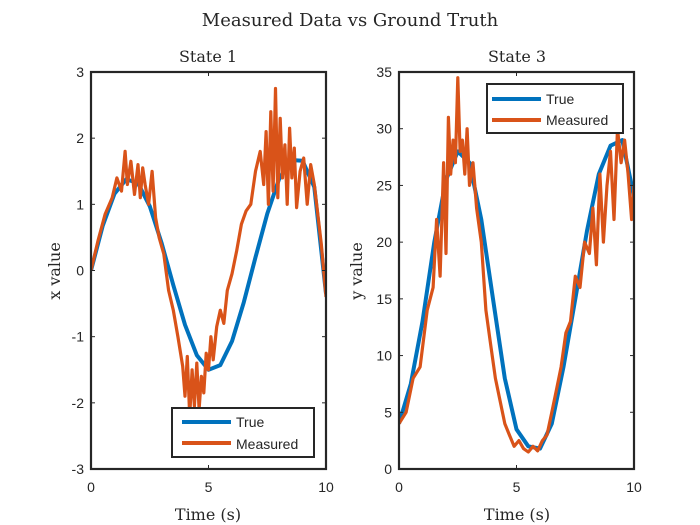 This screenshot has height=525, width=700. I want to click on y-tick-label: 30, so click(384, 129).